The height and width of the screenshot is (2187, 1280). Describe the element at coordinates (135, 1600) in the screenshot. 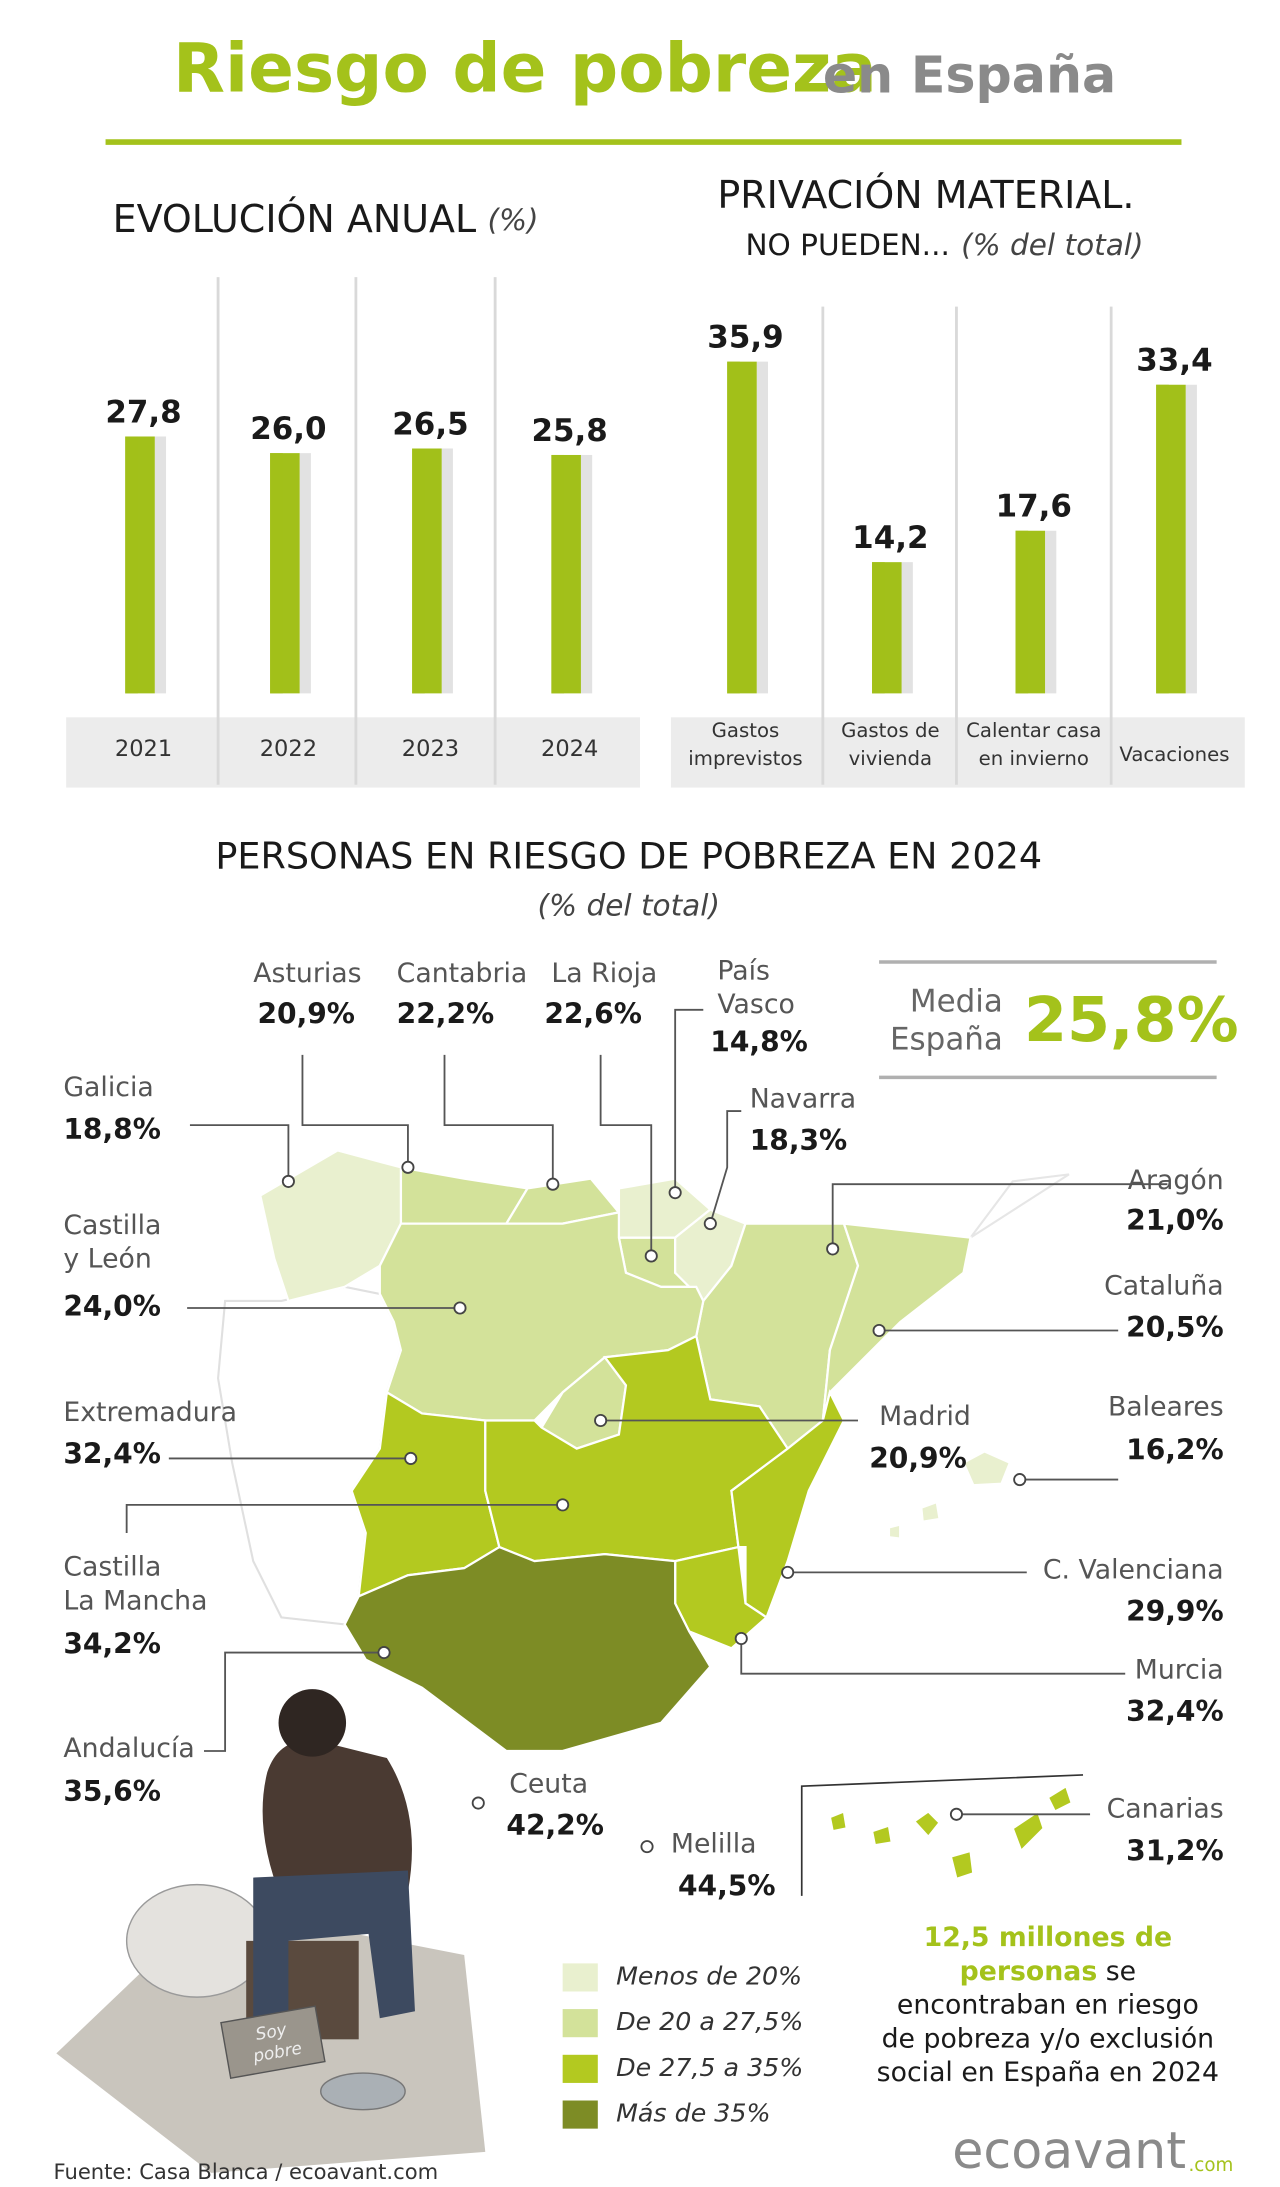

I see `region-name: La Mancha` at that location.